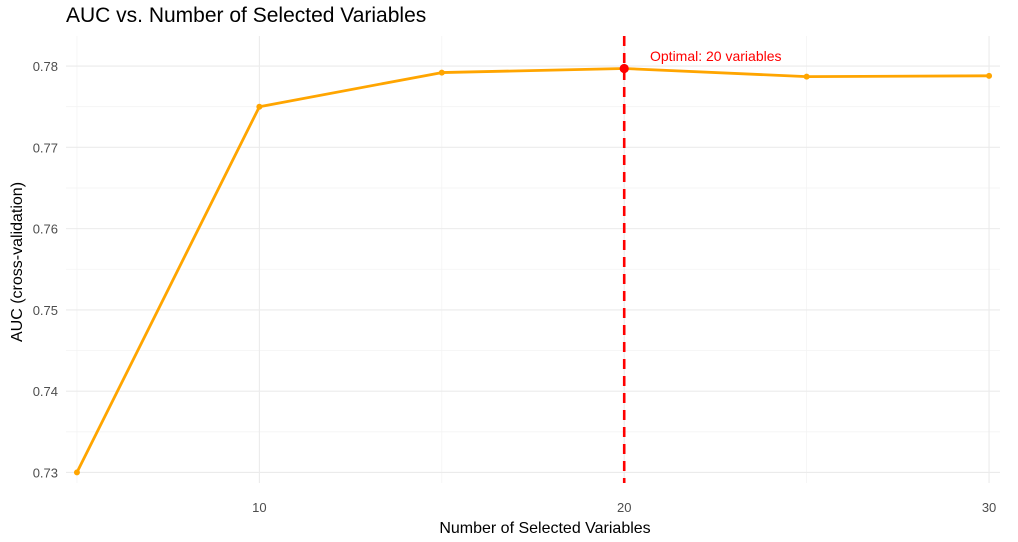 The image size is (1018, 542). I want to click on y-tick-label: 0.77, so click(45, 147).